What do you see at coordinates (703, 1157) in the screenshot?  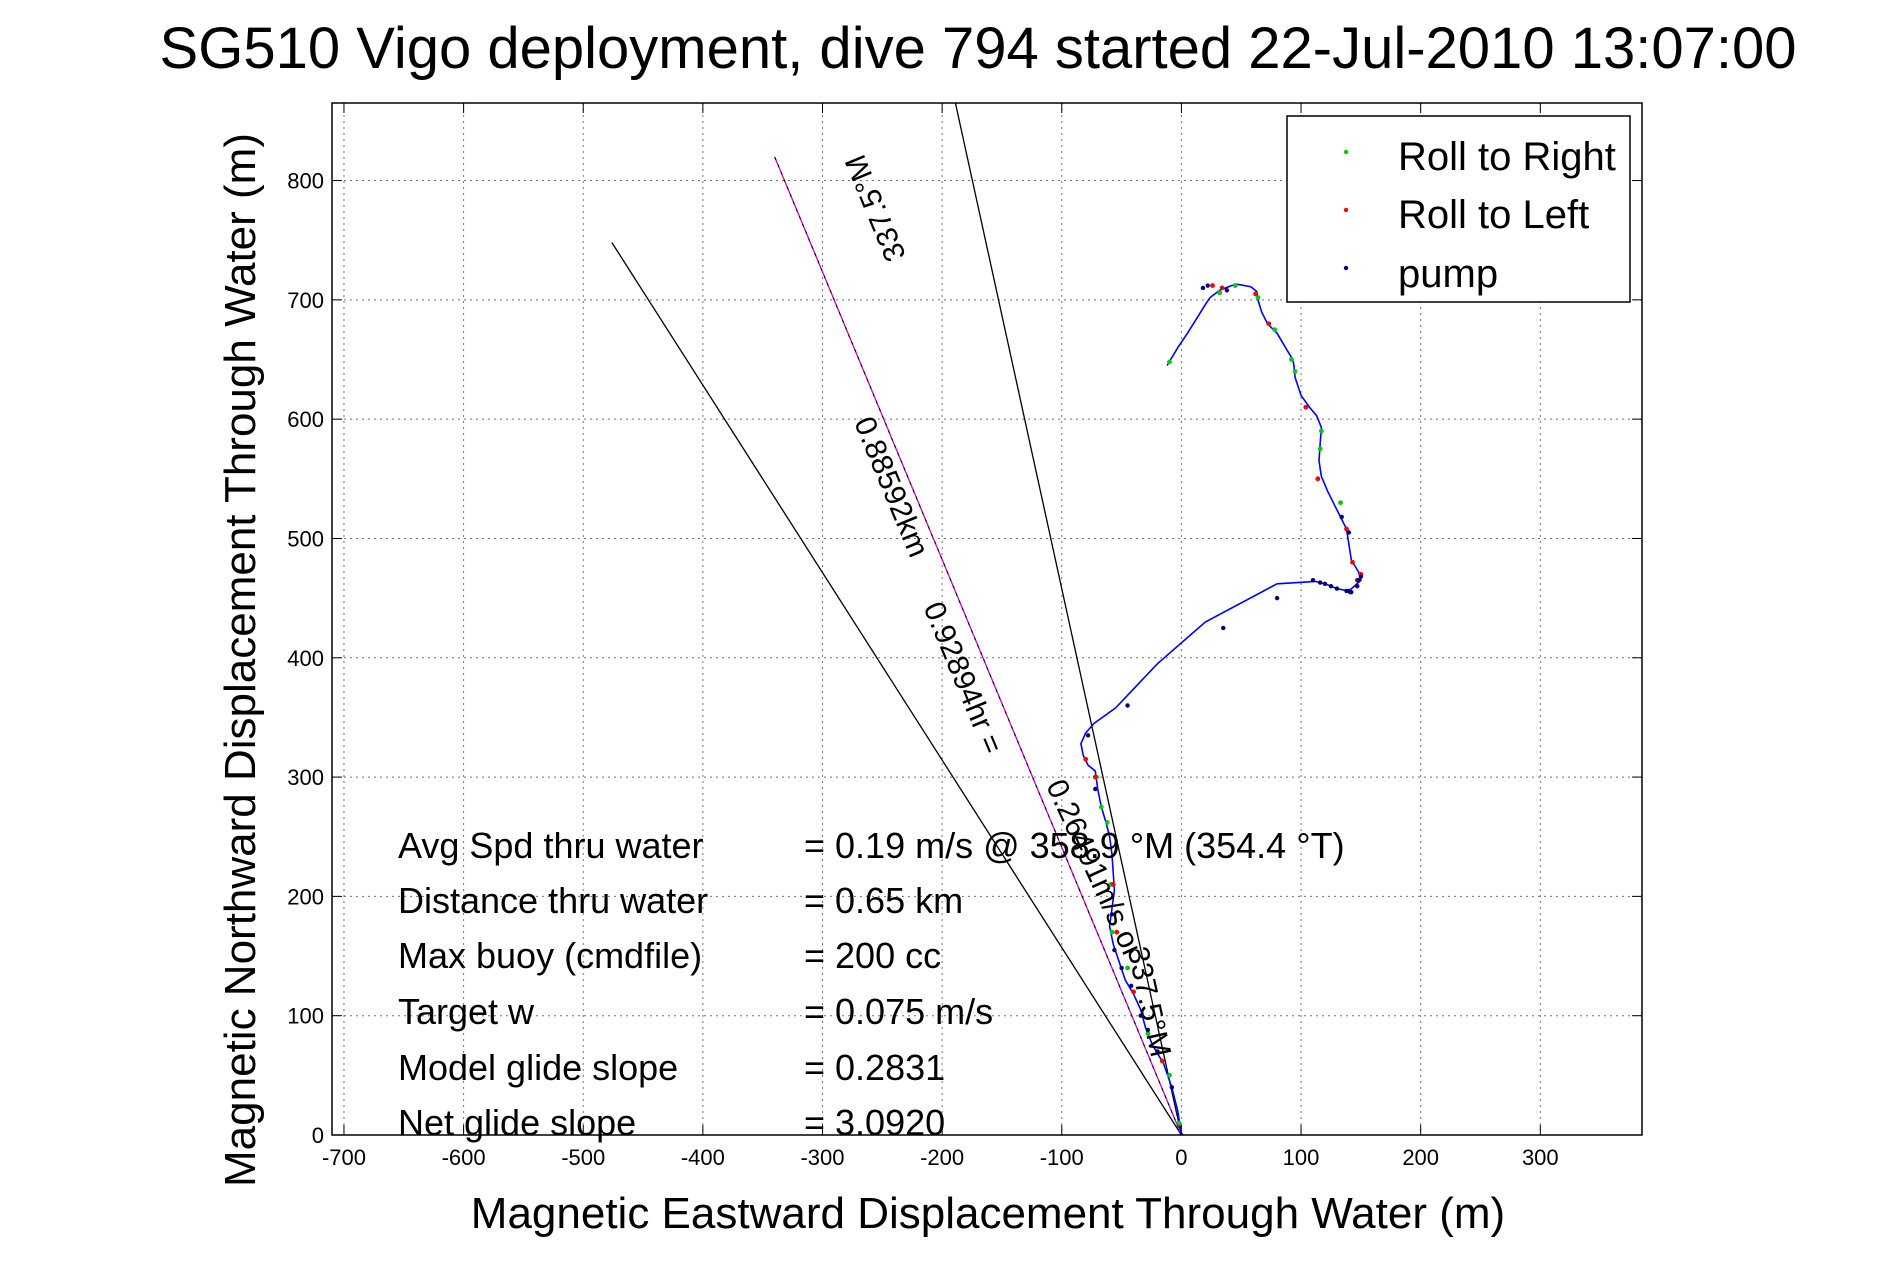 I see `x-tick-label: -400` at bounding box center [703, 1157].